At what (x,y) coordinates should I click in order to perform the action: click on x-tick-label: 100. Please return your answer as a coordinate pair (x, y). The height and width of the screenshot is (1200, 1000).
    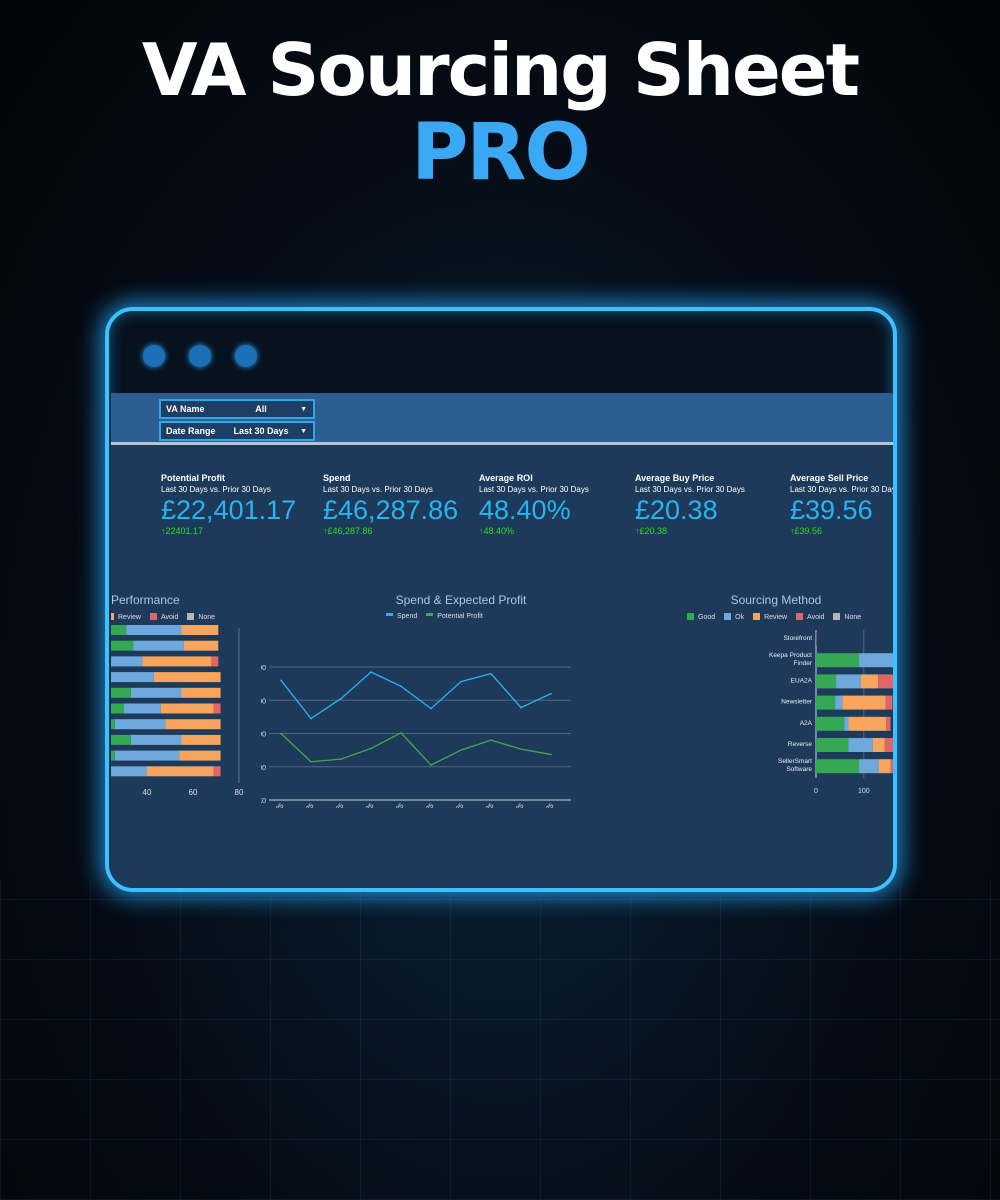
    Looking at the image, I should click on (864, 791).